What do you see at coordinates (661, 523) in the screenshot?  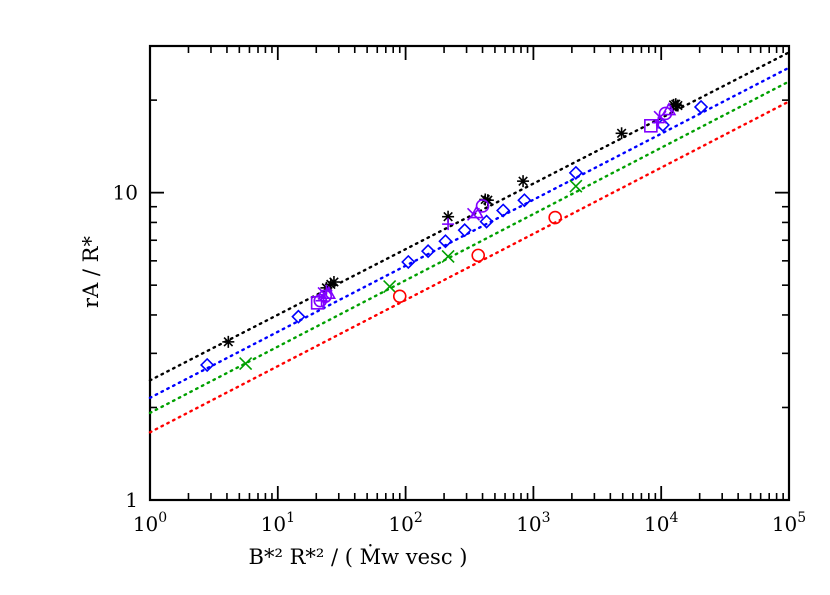 I see `x-tick-label: 10⁴` at bounding box center [661, 523].